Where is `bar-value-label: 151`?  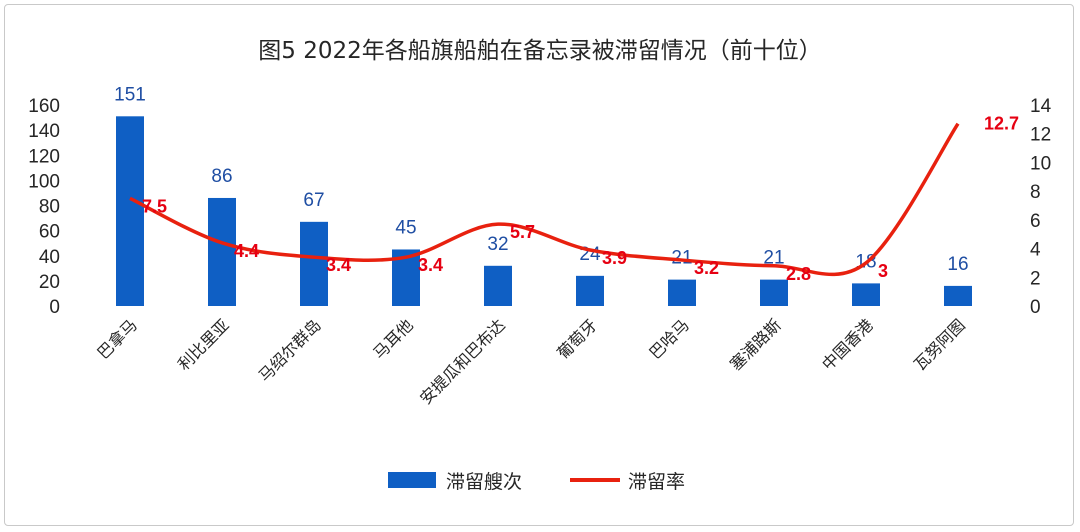
bar-value-label: 151 is located at coordinates (130, 94).